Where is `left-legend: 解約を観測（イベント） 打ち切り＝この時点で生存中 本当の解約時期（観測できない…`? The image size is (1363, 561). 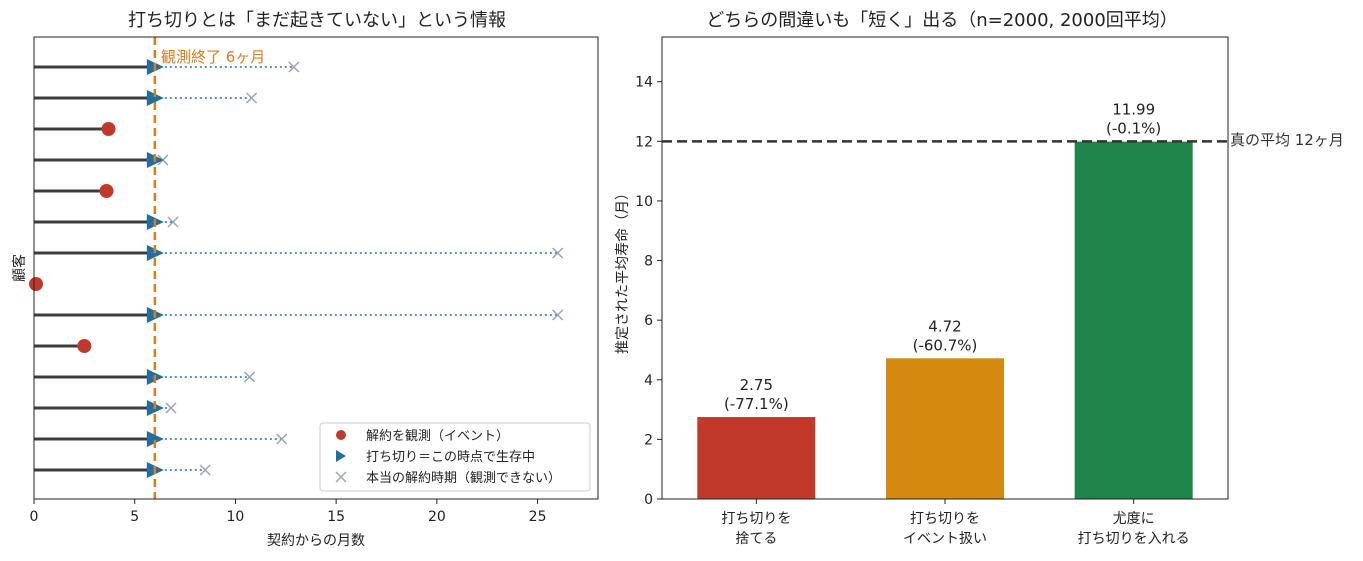
left-legend: 解約を観測（イベント） 打ち切り＝この時点で生存中 本当の解約時期（観測できない… is located at coordinates (455, 457).